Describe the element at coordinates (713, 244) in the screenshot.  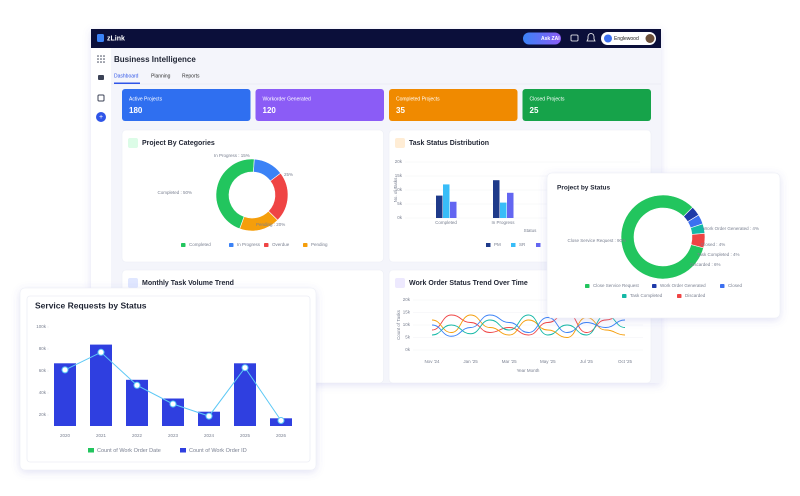
I see `data-label: Closed : 4%` at that location.